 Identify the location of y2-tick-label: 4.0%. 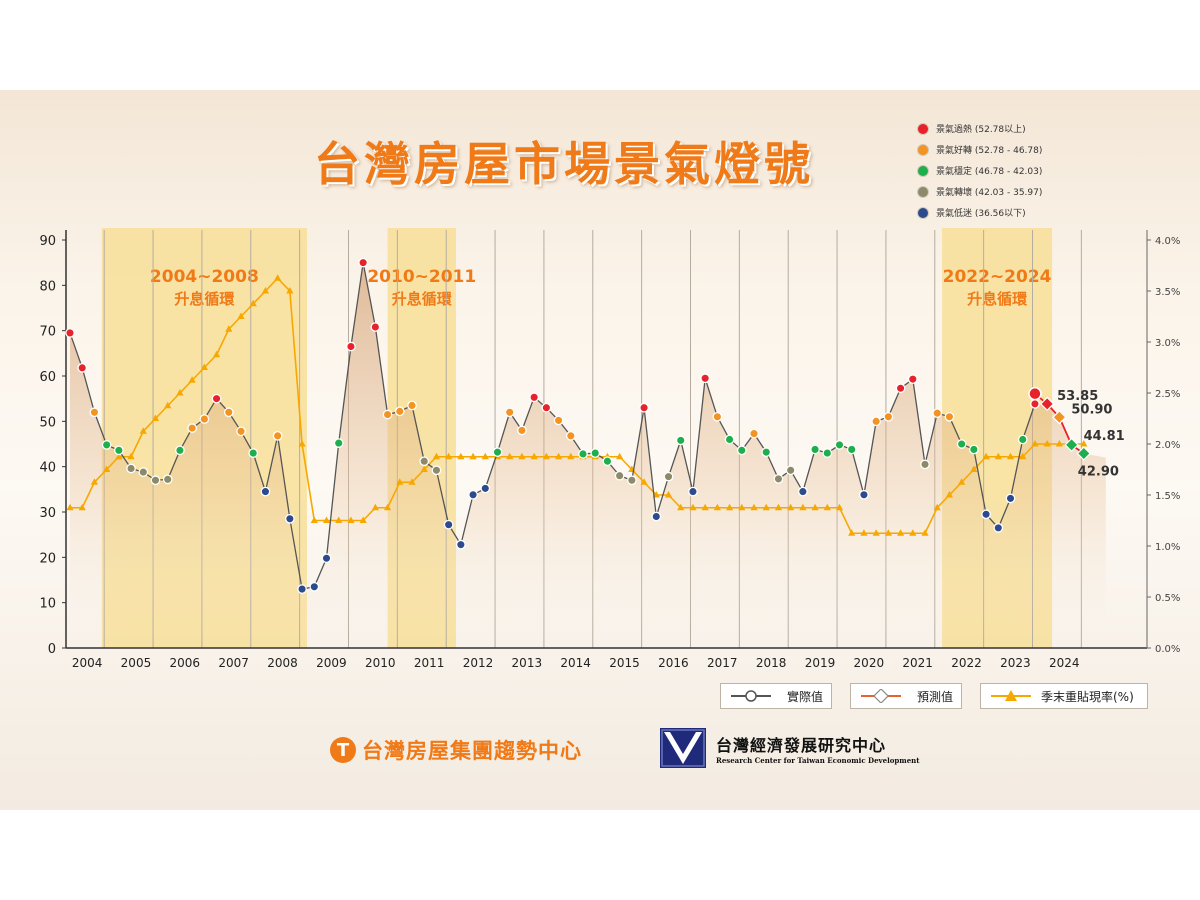
(1167, 241).